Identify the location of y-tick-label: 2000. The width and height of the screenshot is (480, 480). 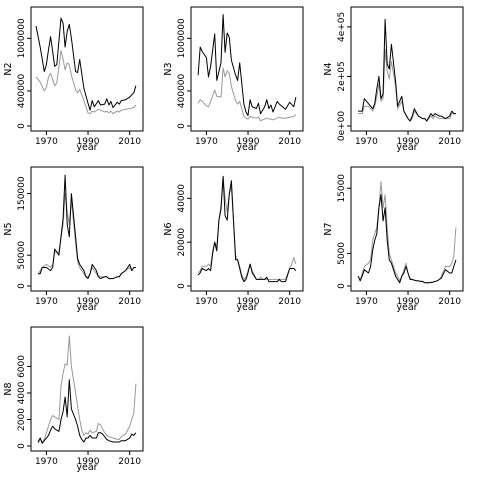
(22, 419).